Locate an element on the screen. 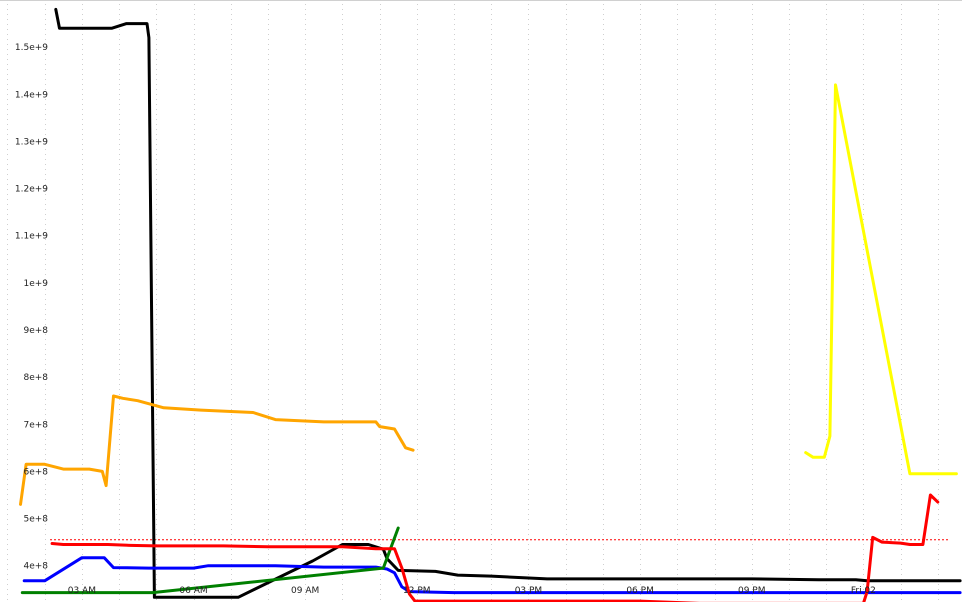  y-tick-label: 1.2e+9 is located at coordinates (31, 190).